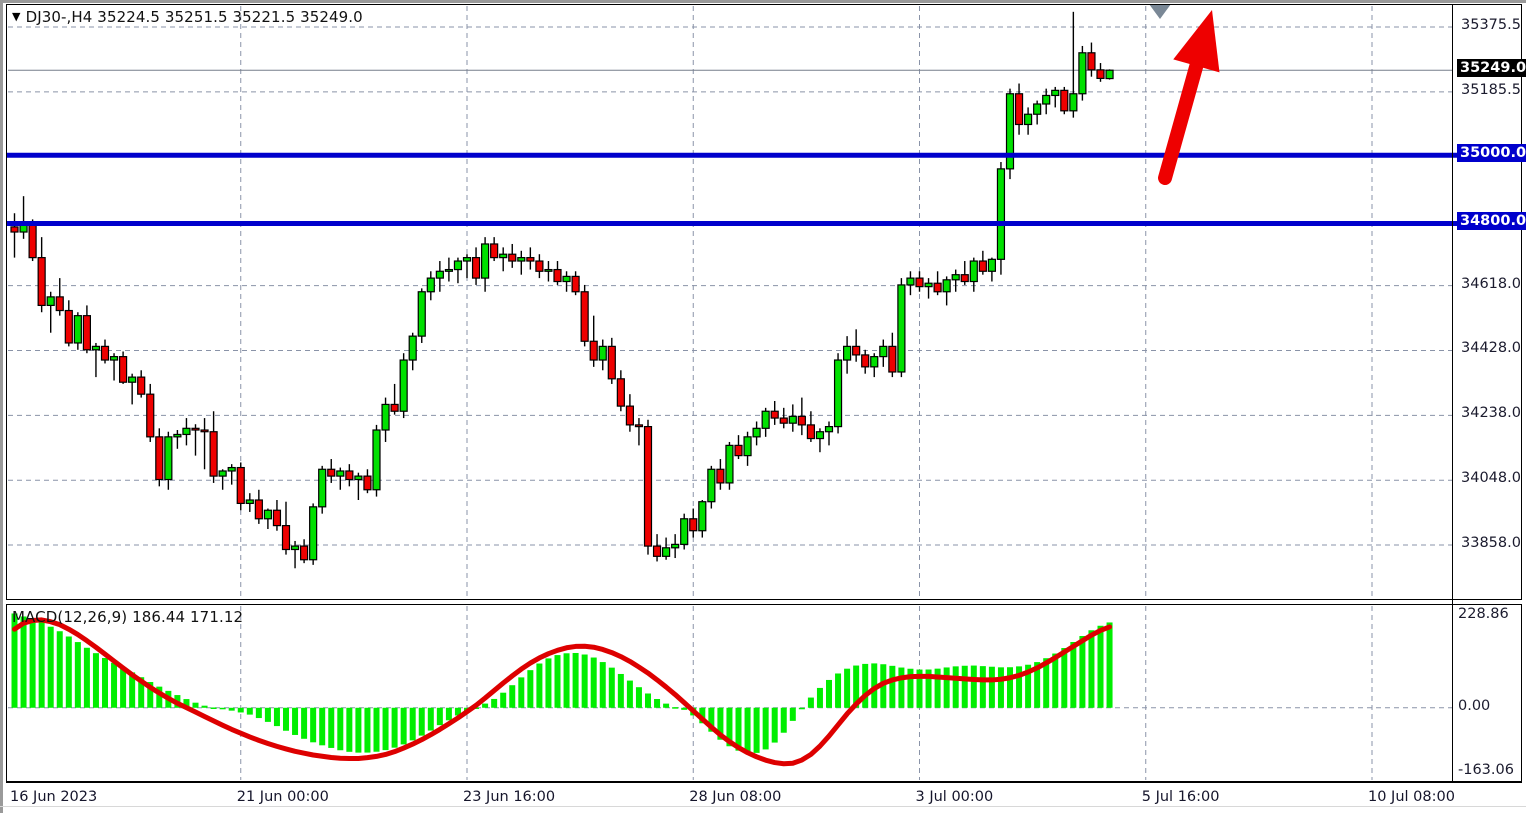 The width and height of the screenshot is (1526, 813). Describe the element at coordinates (1491, 221) in the screenshot. I see `level-price-badge: 34800.0` at that location.